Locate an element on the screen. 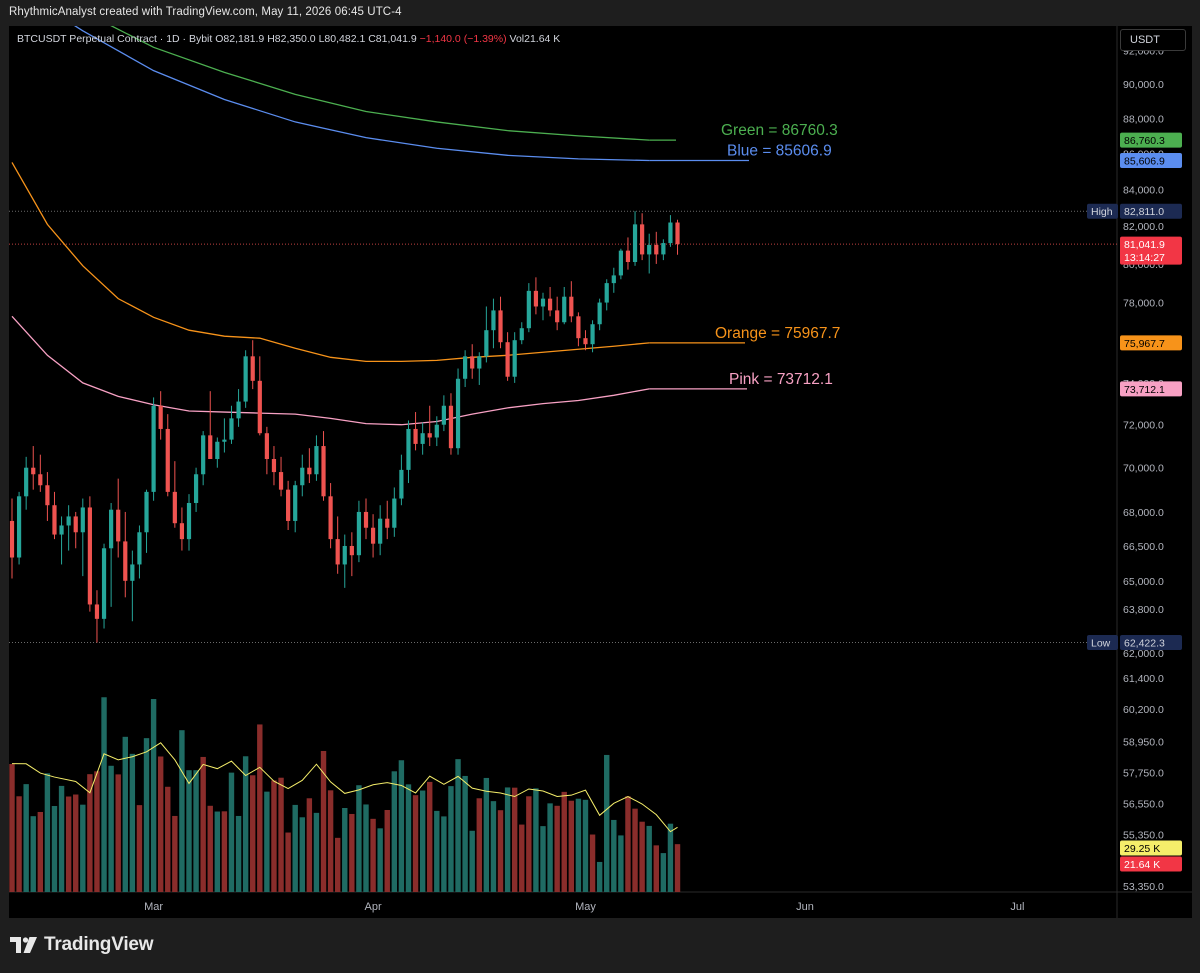 This screenshot has width=1200, height=973. price-axis-label-partial: 62,000.0 is located at coordinates (1143, 654).